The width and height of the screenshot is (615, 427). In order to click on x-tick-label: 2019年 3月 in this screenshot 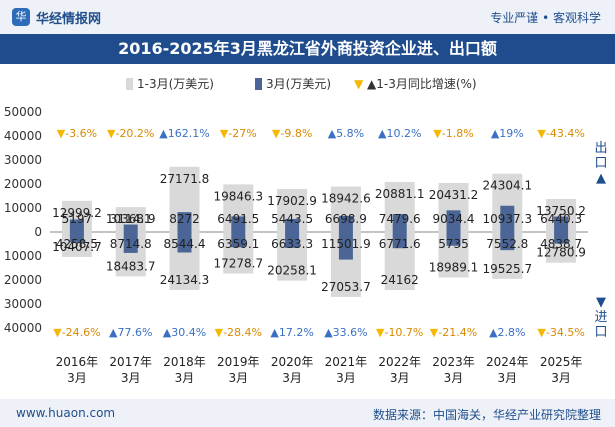, I will do `click(238, 370)`.